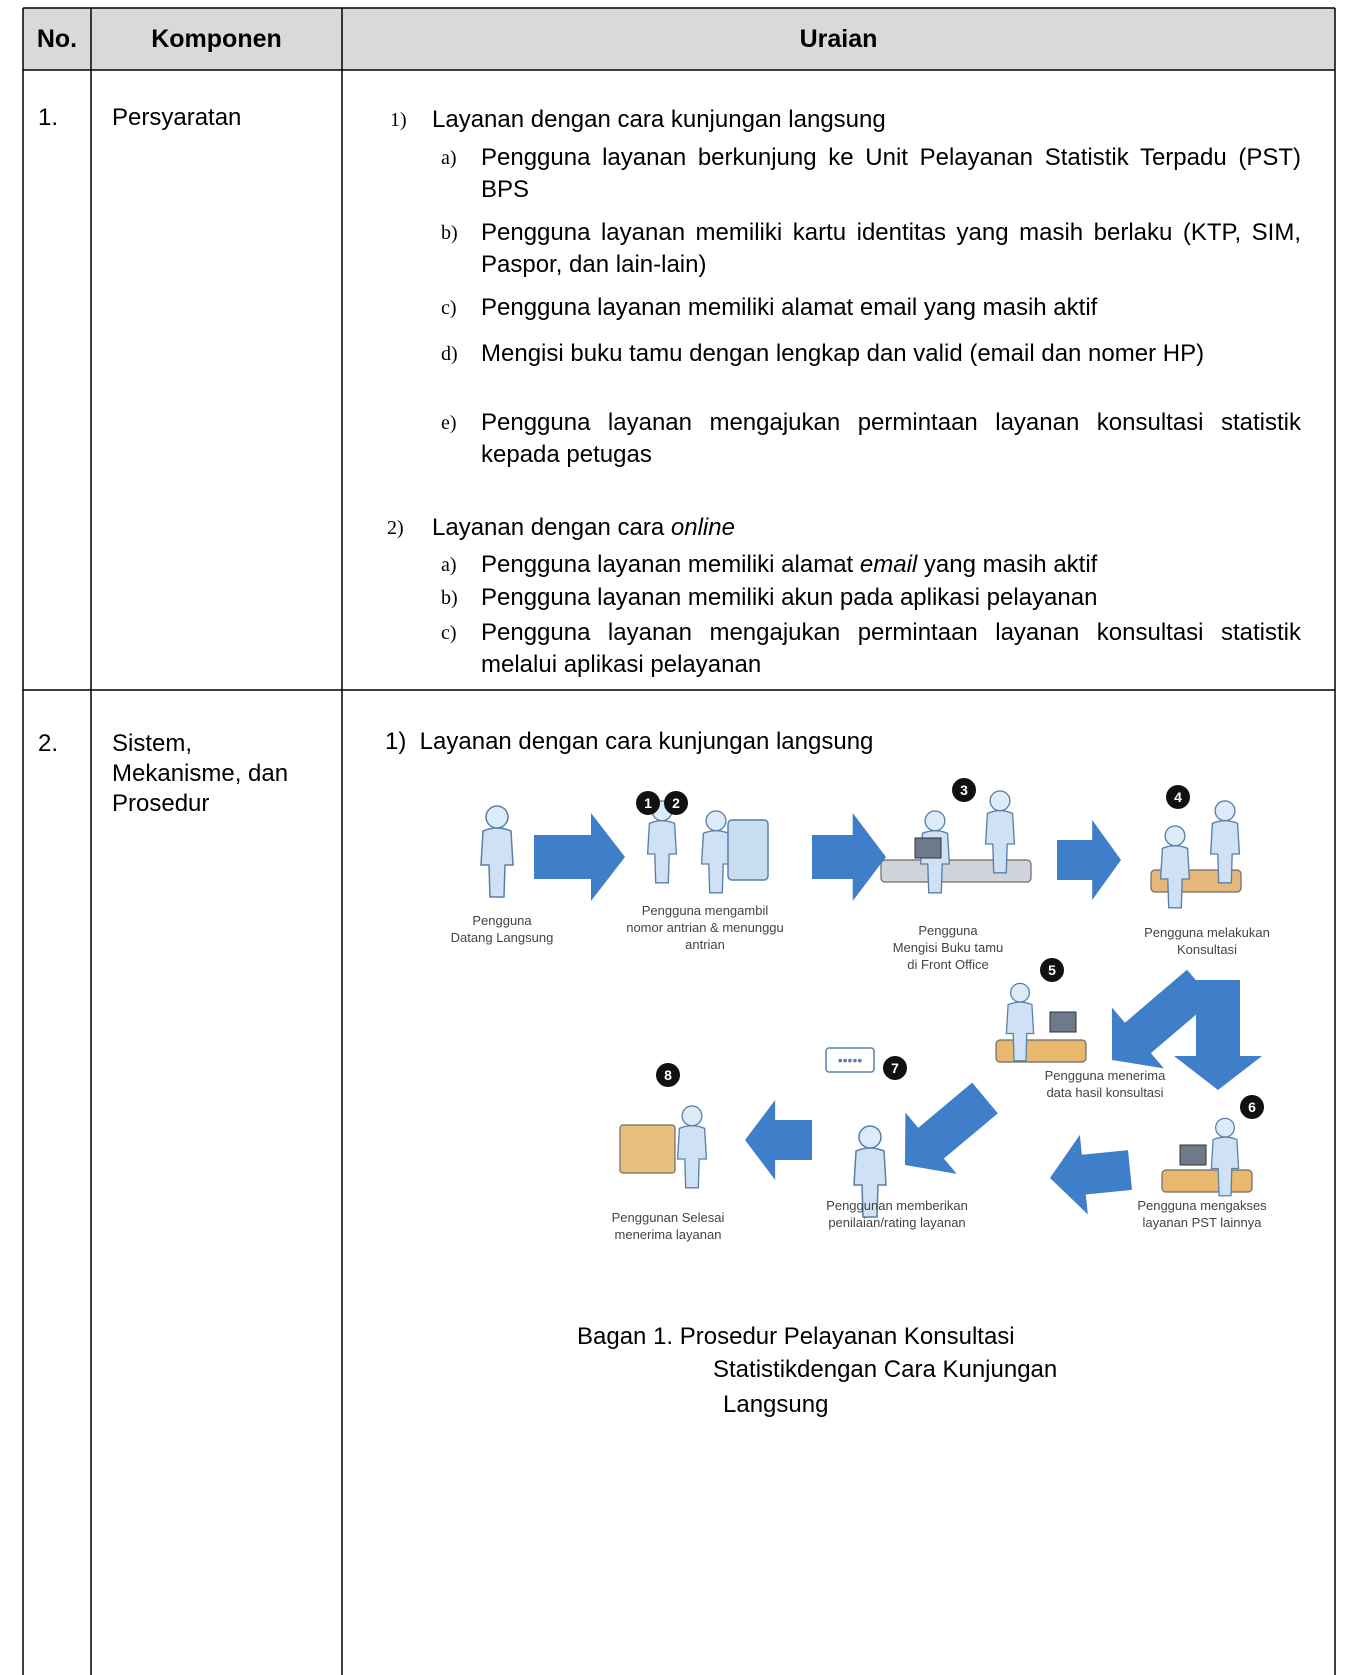 The image size is (1357, 1675). Describe the element at coordinates (1202, 1205) in the screenshot. I see `step-caption: Pengguna mengakses` at that location.